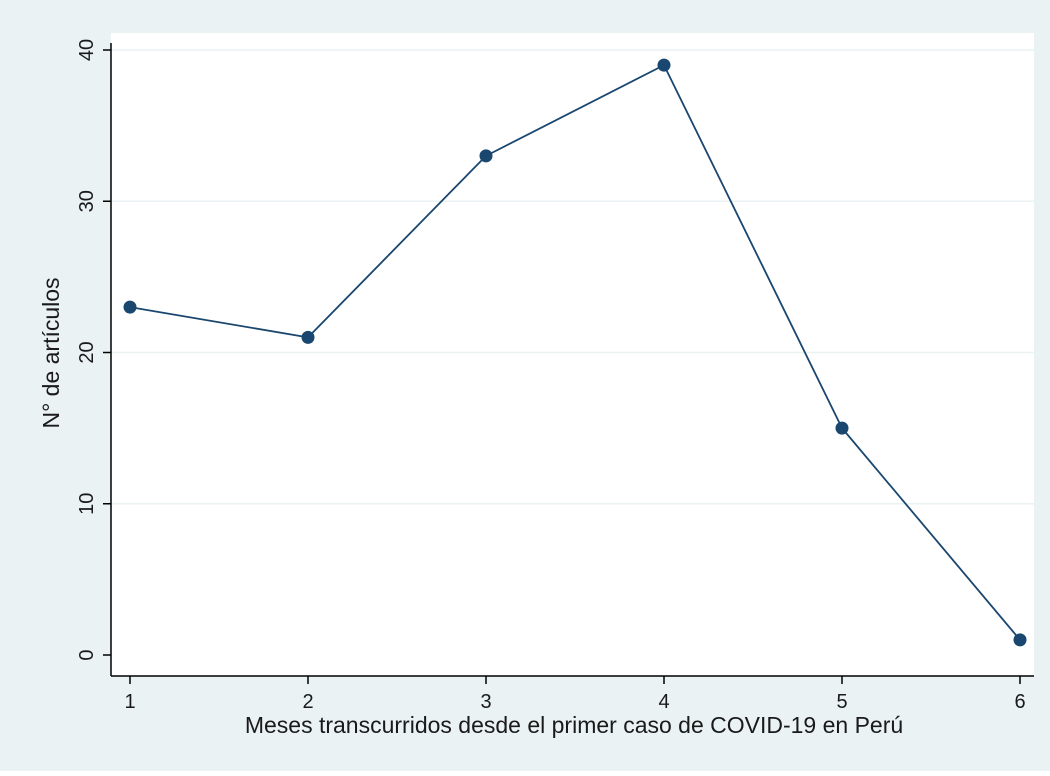 This screenshot has width=1050, height=776. What do you see at coordinates (841, 702) in the screenshot?
I see `x-tick-label: 5` at bounding box center [841, 702].